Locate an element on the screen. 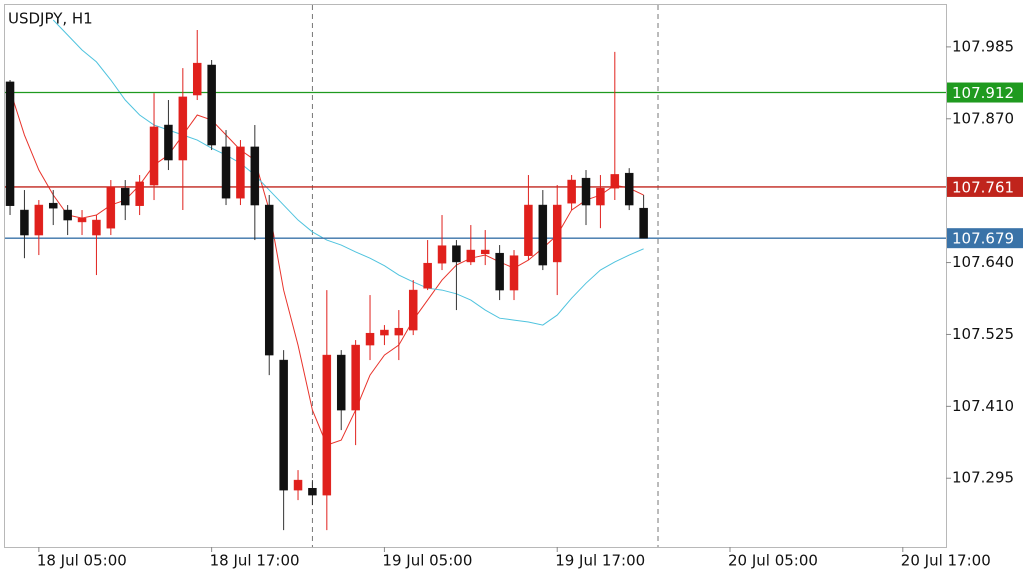 The image size is (1024, 577). x-tick-label: 20 Jul 17:00 is located at coordinates (946, 561).